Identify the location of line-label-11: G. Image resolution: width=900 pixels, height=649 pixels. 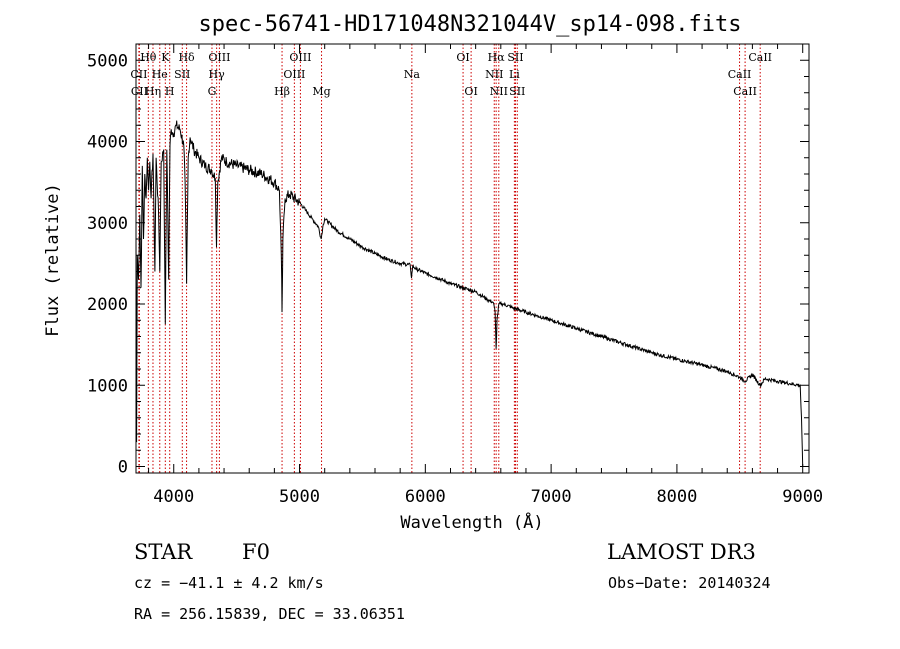
(212, 91).